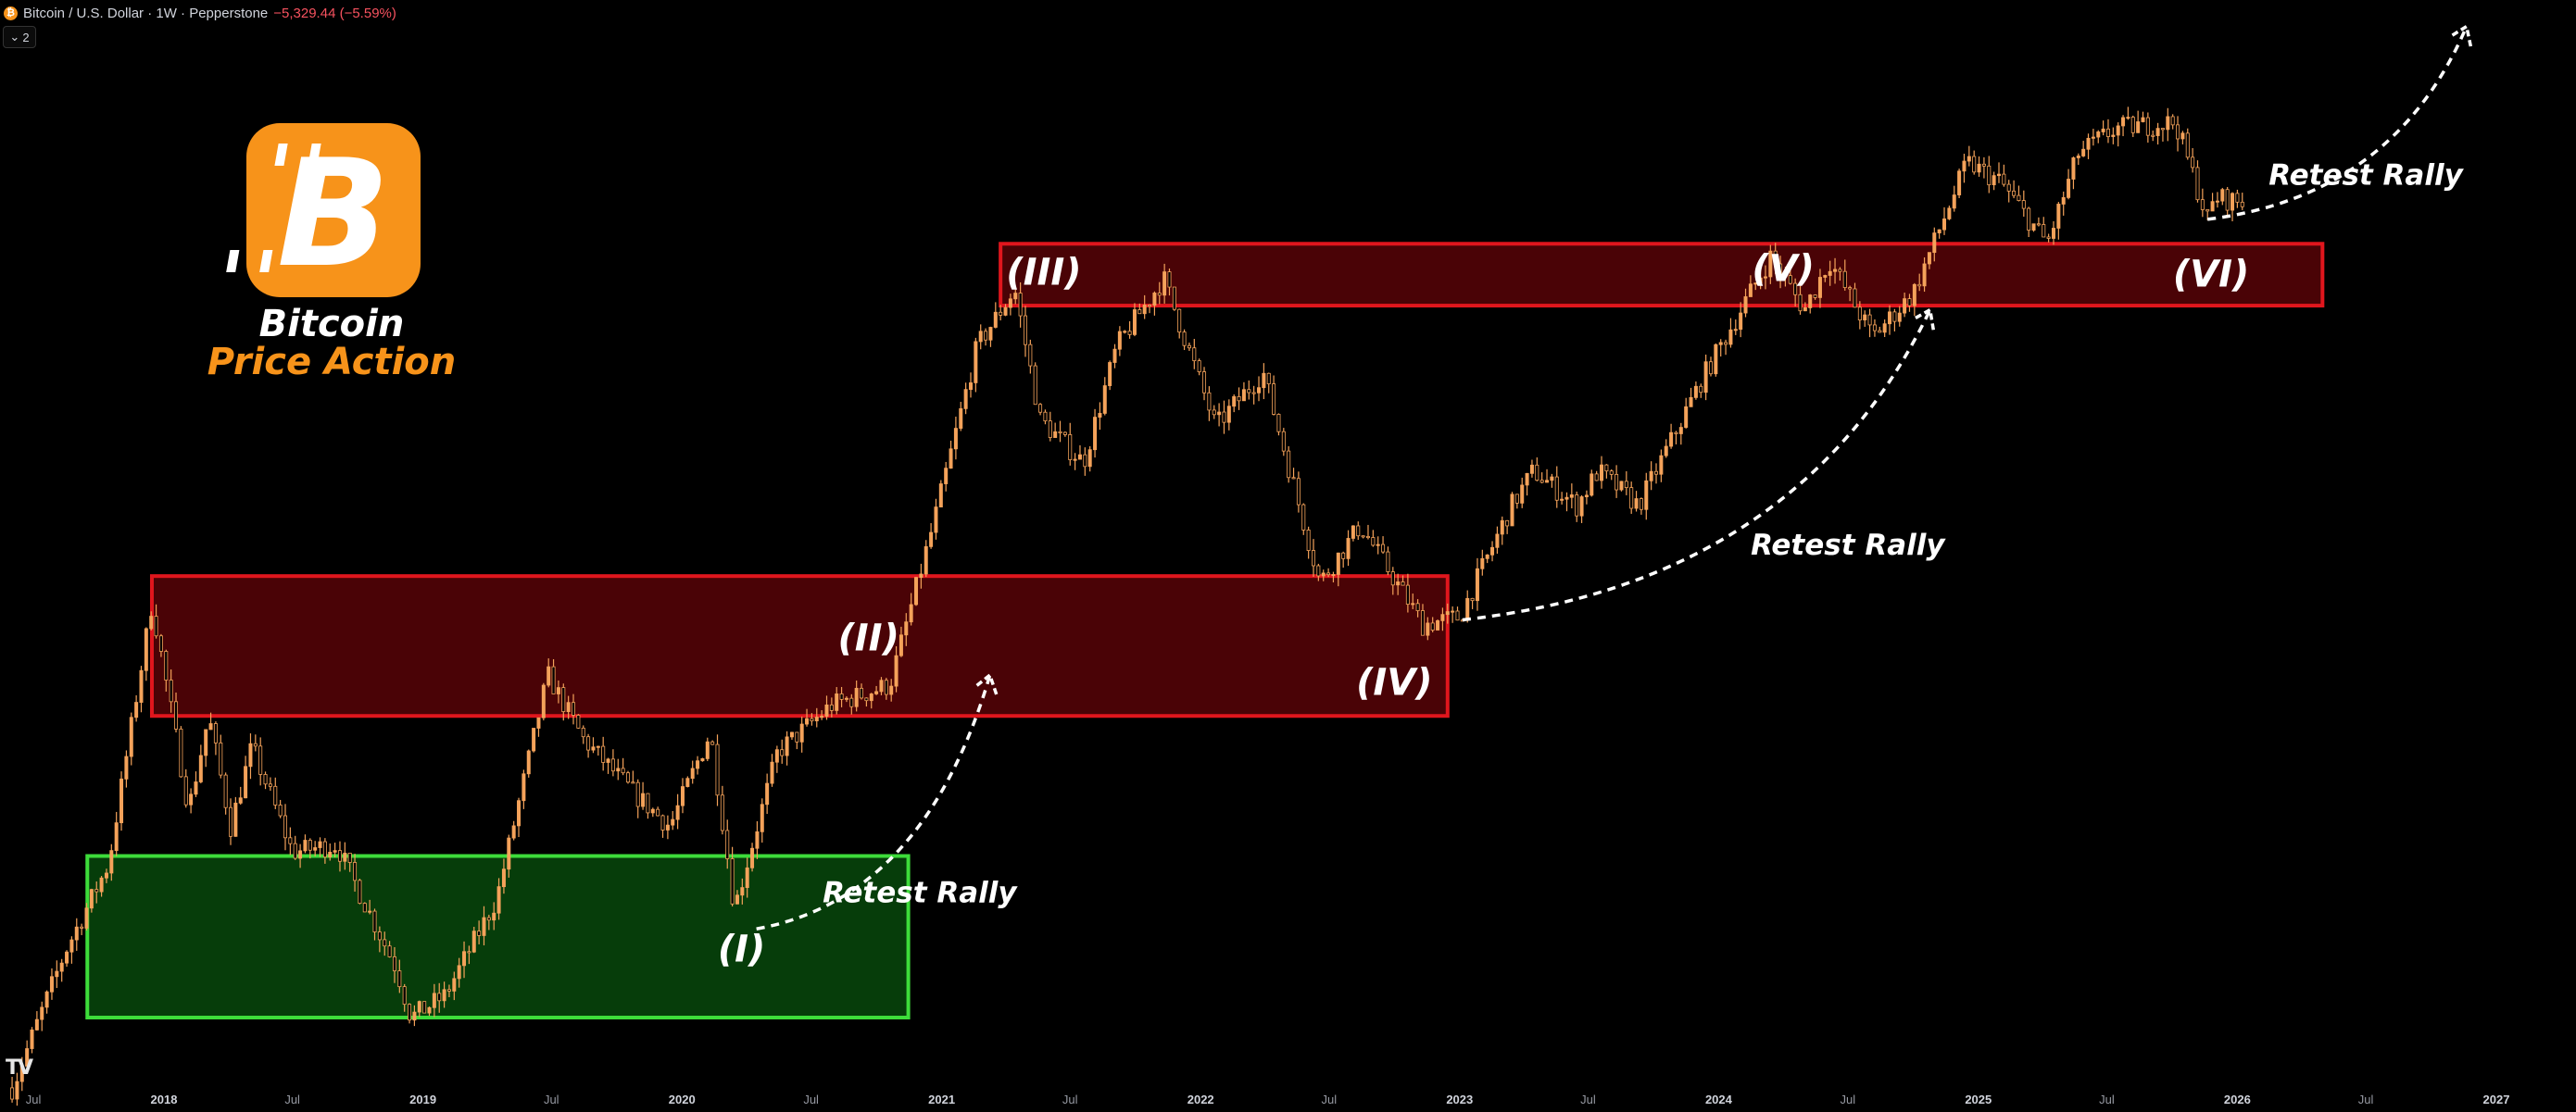 The image size is (2576, 1112). What do you see at coordinates (333, 213) in the screenshot?
I see `bitcoin-logo-glyph: B` at bounding box center [333, 213].